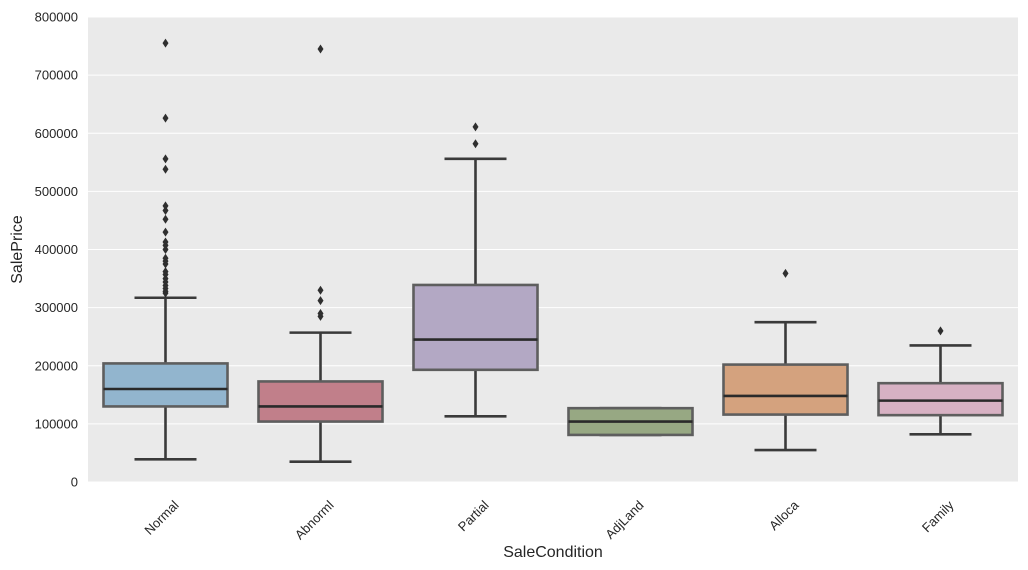 Image resolution: width=1028 pixels, height=570 pixels. Describe the element at coordinates (475, 270) in the screenshot. I see `box-partial` at that location.